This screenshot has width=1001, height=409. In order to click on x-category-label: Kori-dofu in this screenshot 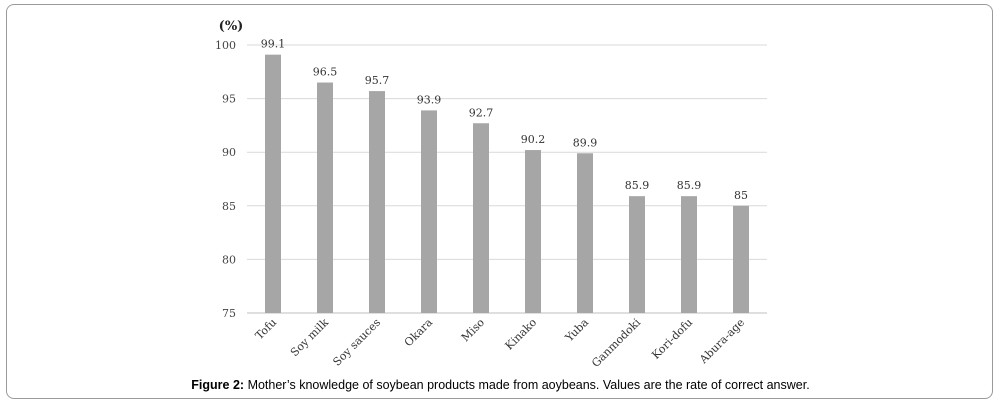, I will do `click(672, 339)`.